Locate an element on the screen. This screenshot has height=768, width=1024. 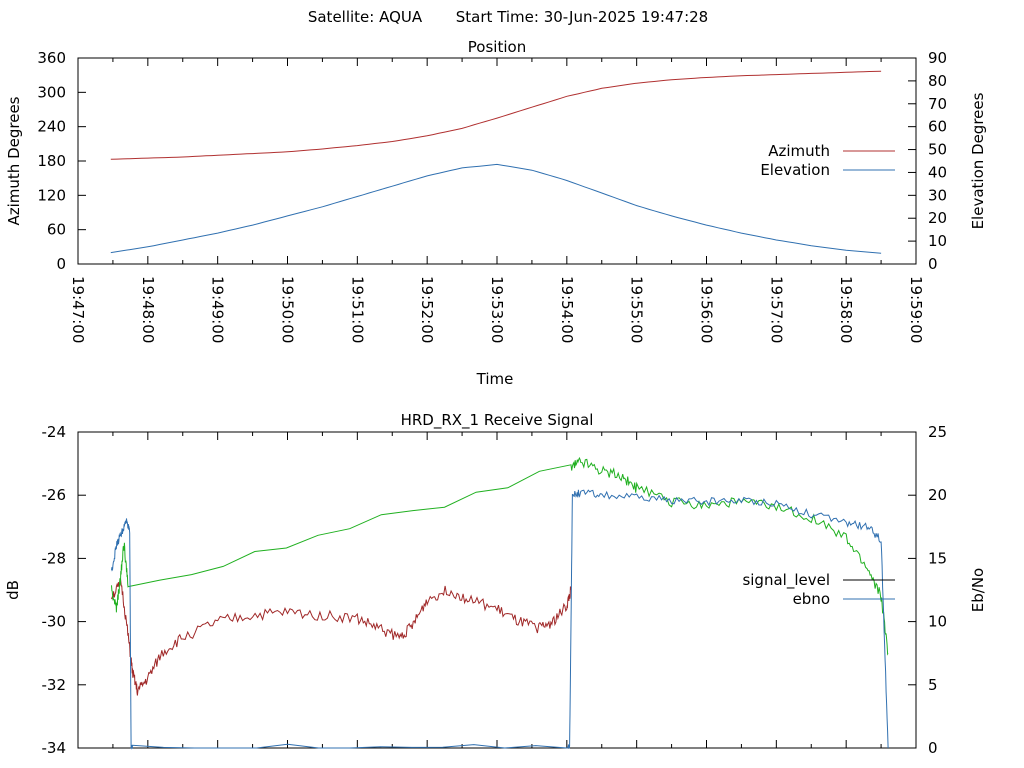
y-tick-label: -26 is located at coordinates (54, 495).